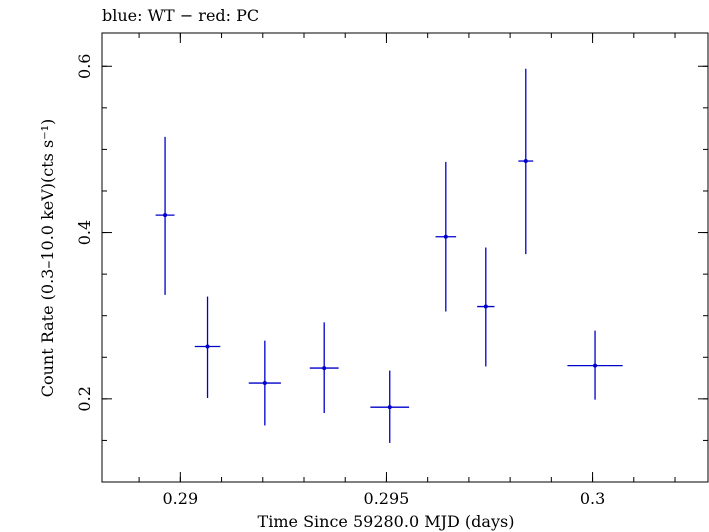 The height and width of the screenshot is (532, 709). Describe the element at coordinates (84, 398) in the screenshot. I see `y-tick-label: 0.2` at that location.